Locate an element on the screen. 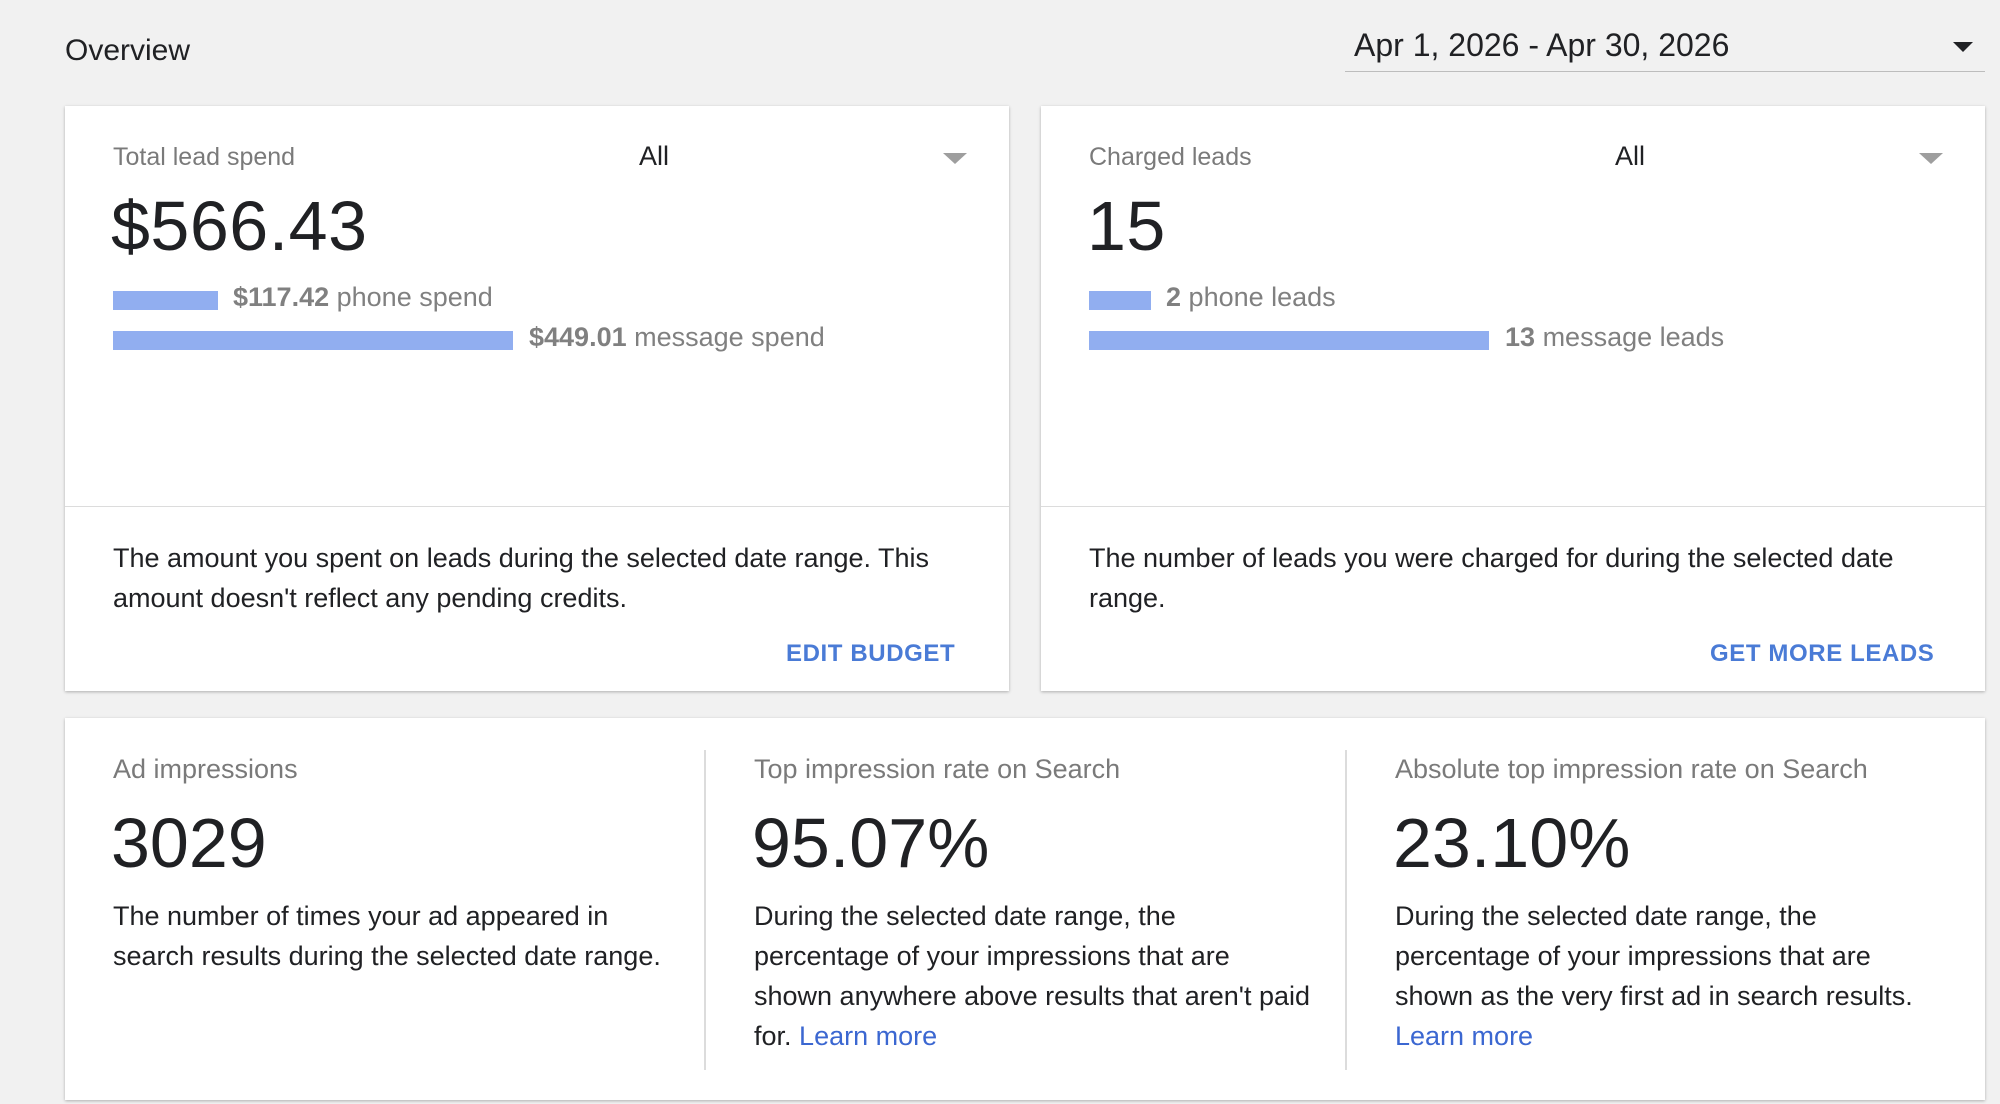 This screenshot has height=1104, width=2000. card-label: Charged leads is located at coordinates (1170, 157).